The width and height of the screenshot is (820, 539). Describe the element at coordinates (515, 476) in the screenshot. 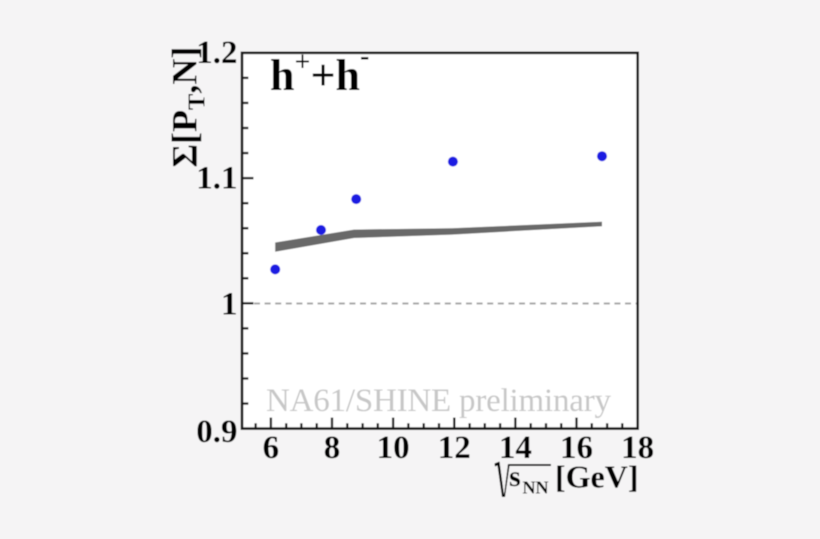

I see `svg-text: s` at that location.